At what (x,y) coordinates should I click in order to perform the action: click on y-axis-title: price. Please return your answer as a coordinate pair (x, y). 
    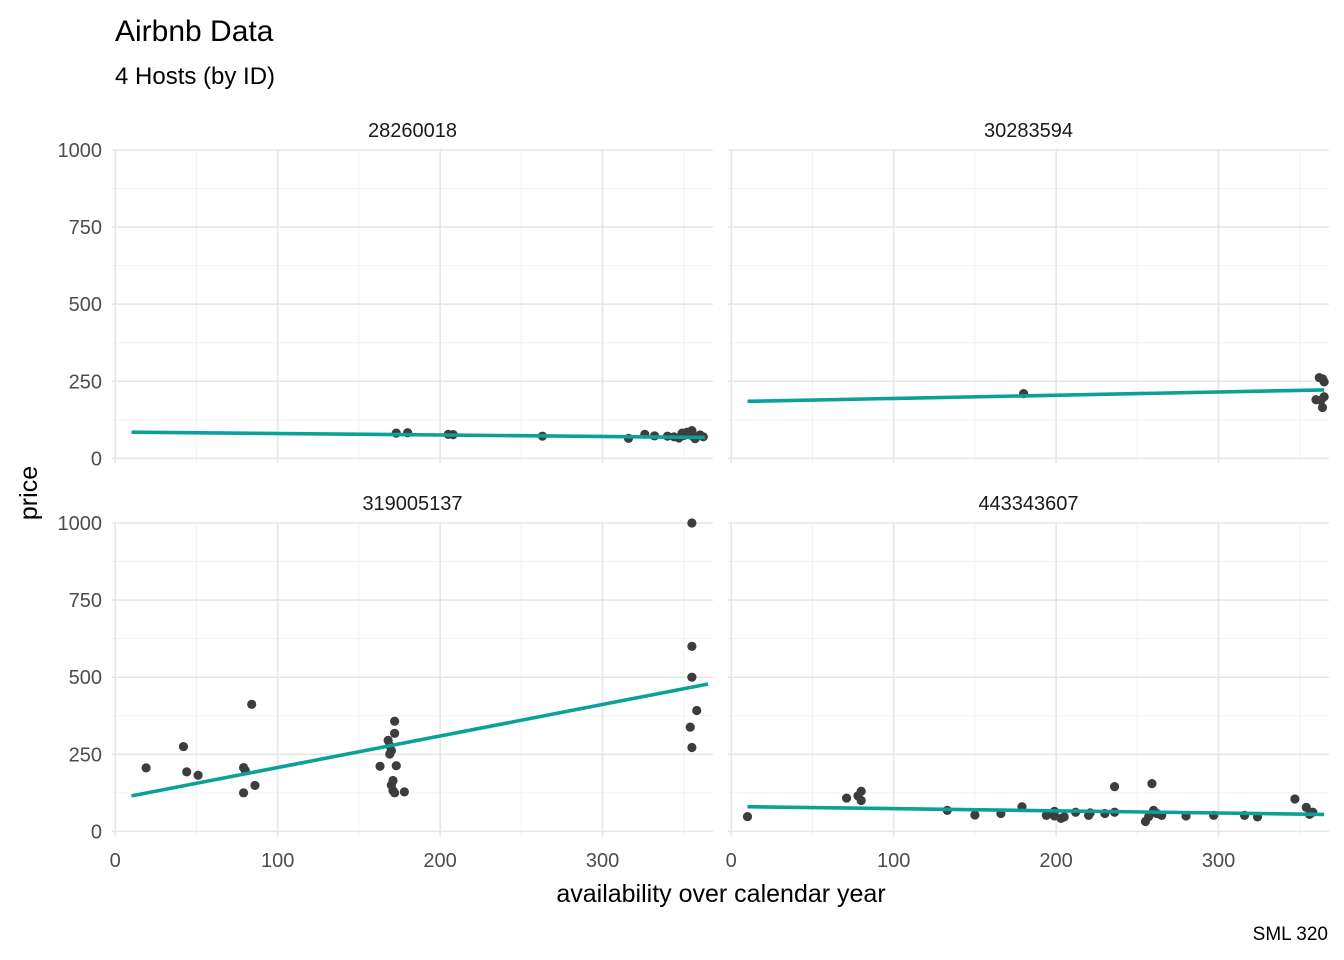
    Looking at the image, I should click on (29, 493).